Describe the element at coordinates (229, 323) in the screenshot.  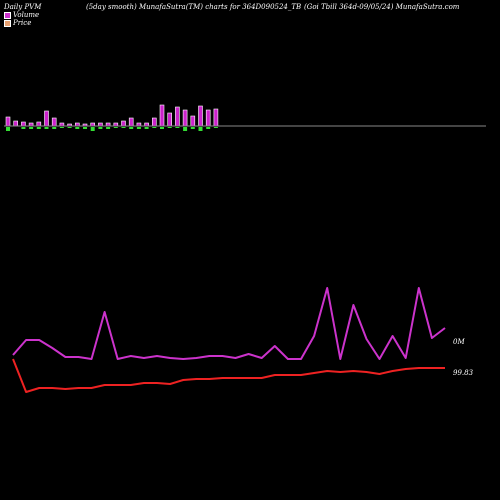
I see `pvm-line` at that location.